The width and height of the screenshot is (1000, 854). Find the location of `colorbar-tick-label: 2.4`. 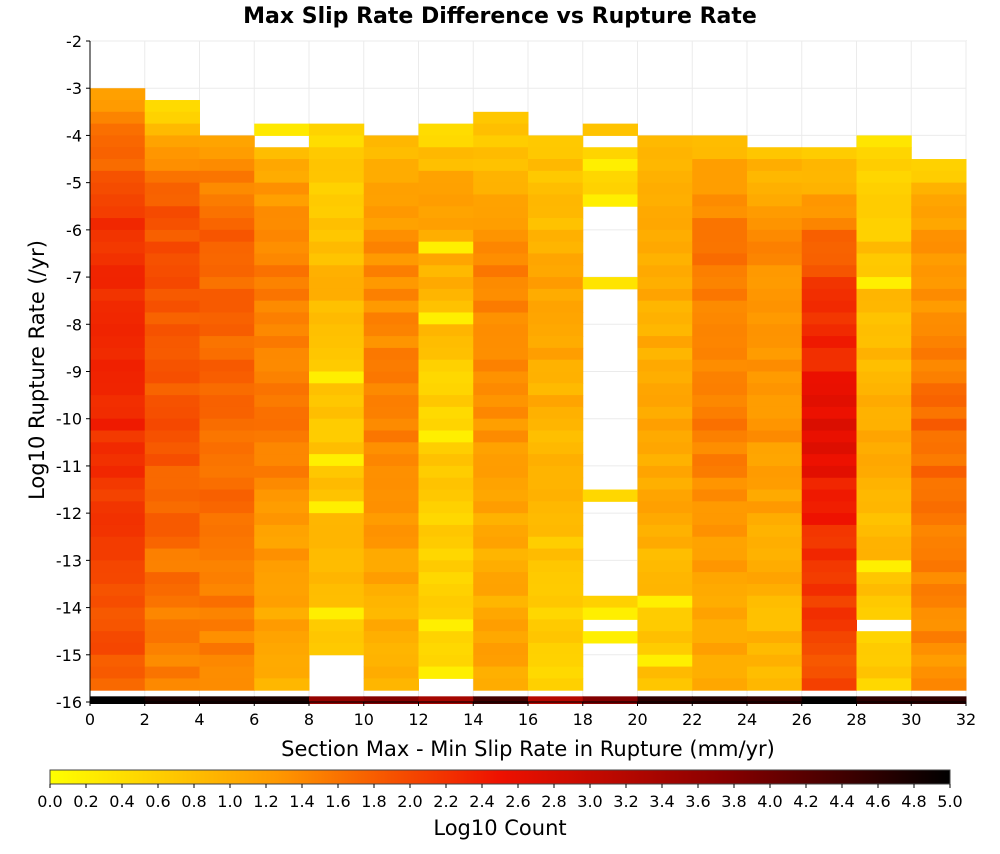

colorbar-tick-label: 2.4 is located at coordinates (481, 801).